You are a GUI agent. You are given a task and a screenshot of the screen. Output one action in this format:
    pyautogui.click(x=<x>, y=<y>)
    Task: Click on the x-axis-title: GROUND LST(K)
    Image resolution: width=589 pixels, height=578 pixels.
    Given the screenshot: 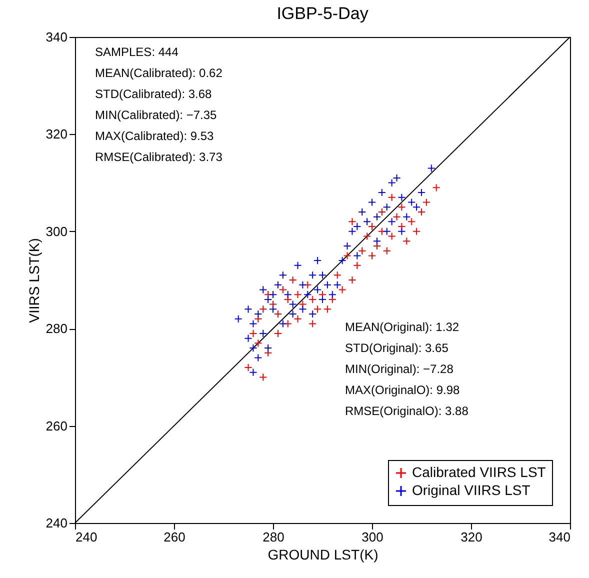 What is the action you would take?
    pyautogui.click(x=323, y=554)
    